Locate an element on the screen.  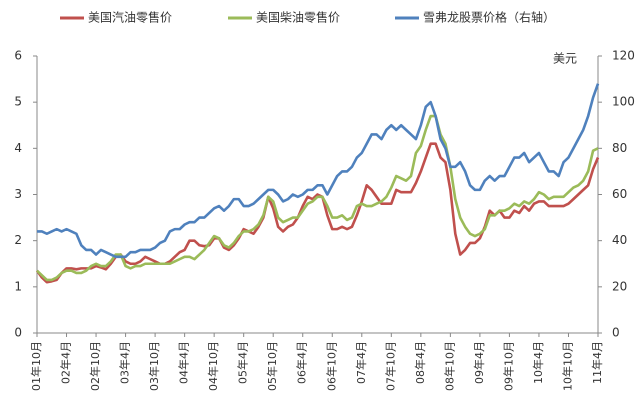
y-tick-label: 1 is located at coordinates (18, 286).